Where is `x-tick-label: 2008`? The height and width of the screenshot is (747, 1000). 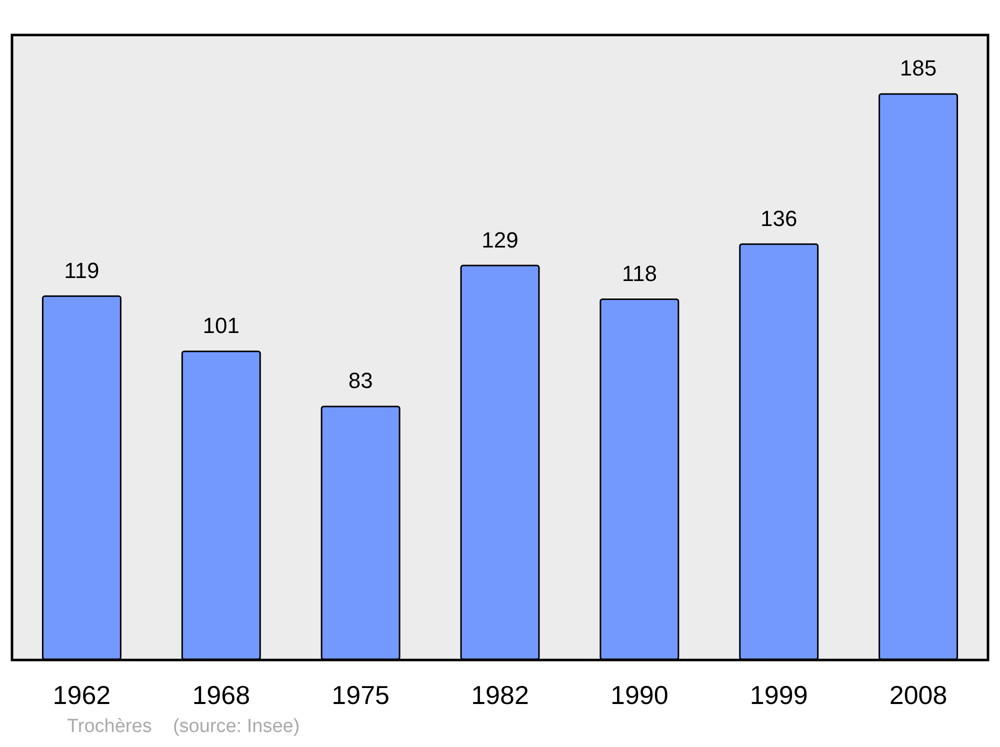 x-tick-label: 2008 is located at coordinates (918, 695).